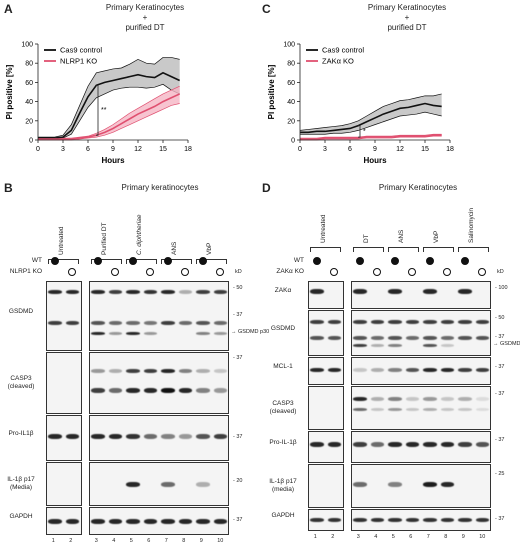 This screenshot has height=553, width=520. I want to click on significance-bracket, so click(359, 131).